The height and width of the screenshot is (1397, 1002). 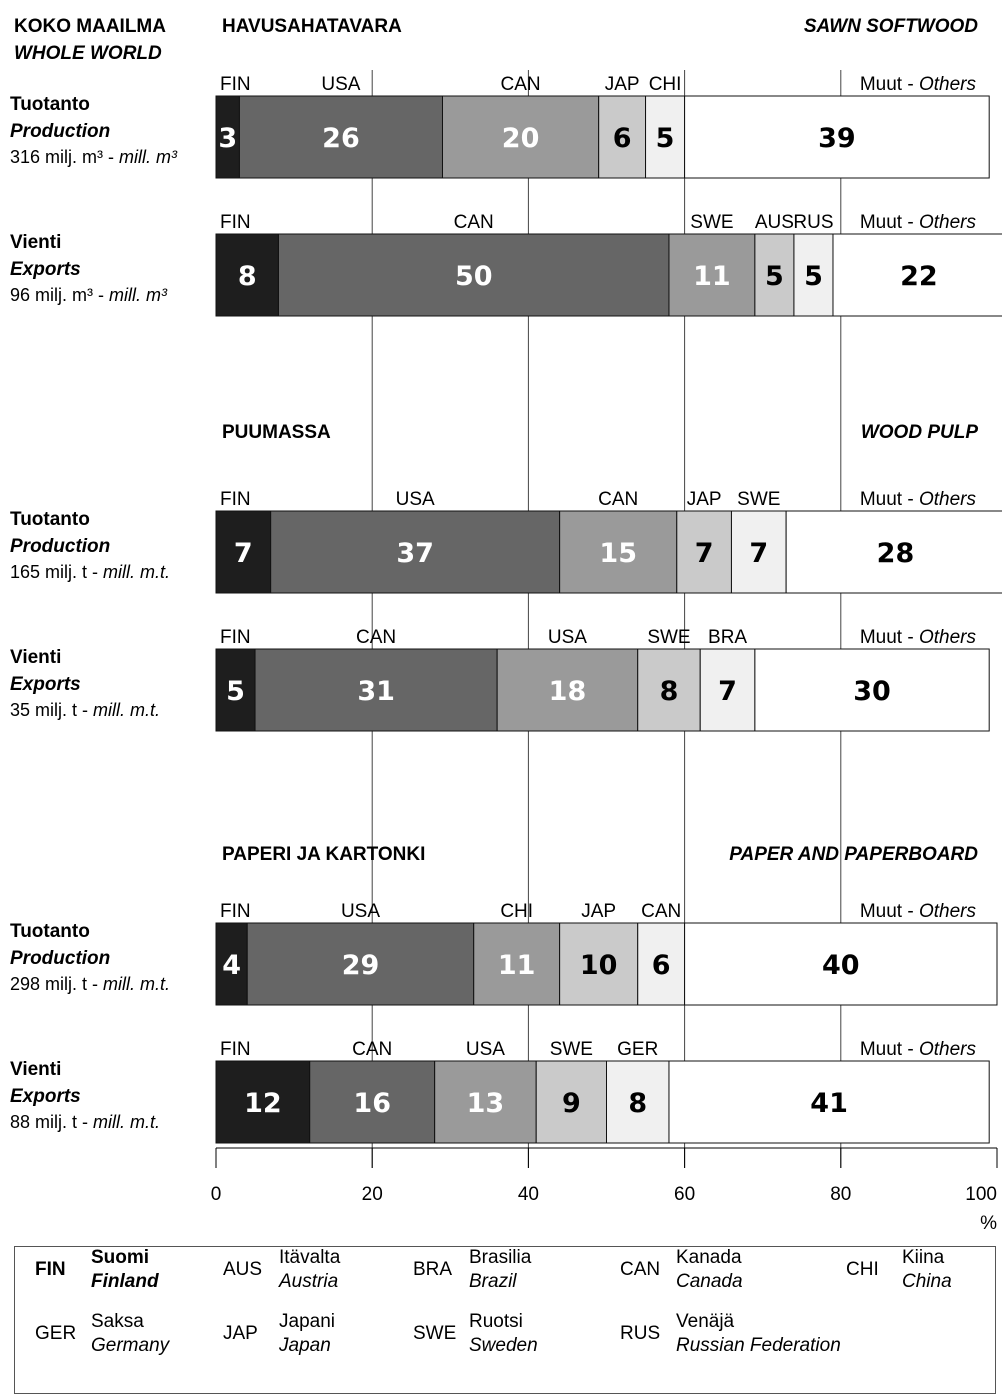 I want to click on bar-value-label: 40, so click(x=841, y=965).